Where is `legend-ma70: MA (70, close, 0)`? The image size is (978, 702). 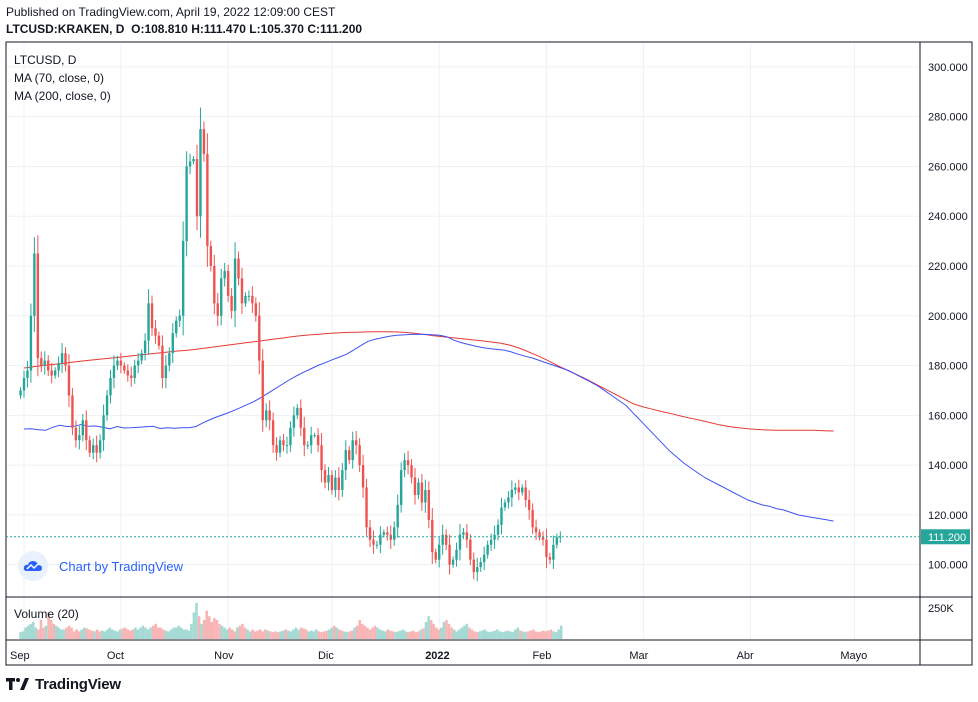
legend-ma70: MA (70, close, 0) is located at coordinates (59, 78).